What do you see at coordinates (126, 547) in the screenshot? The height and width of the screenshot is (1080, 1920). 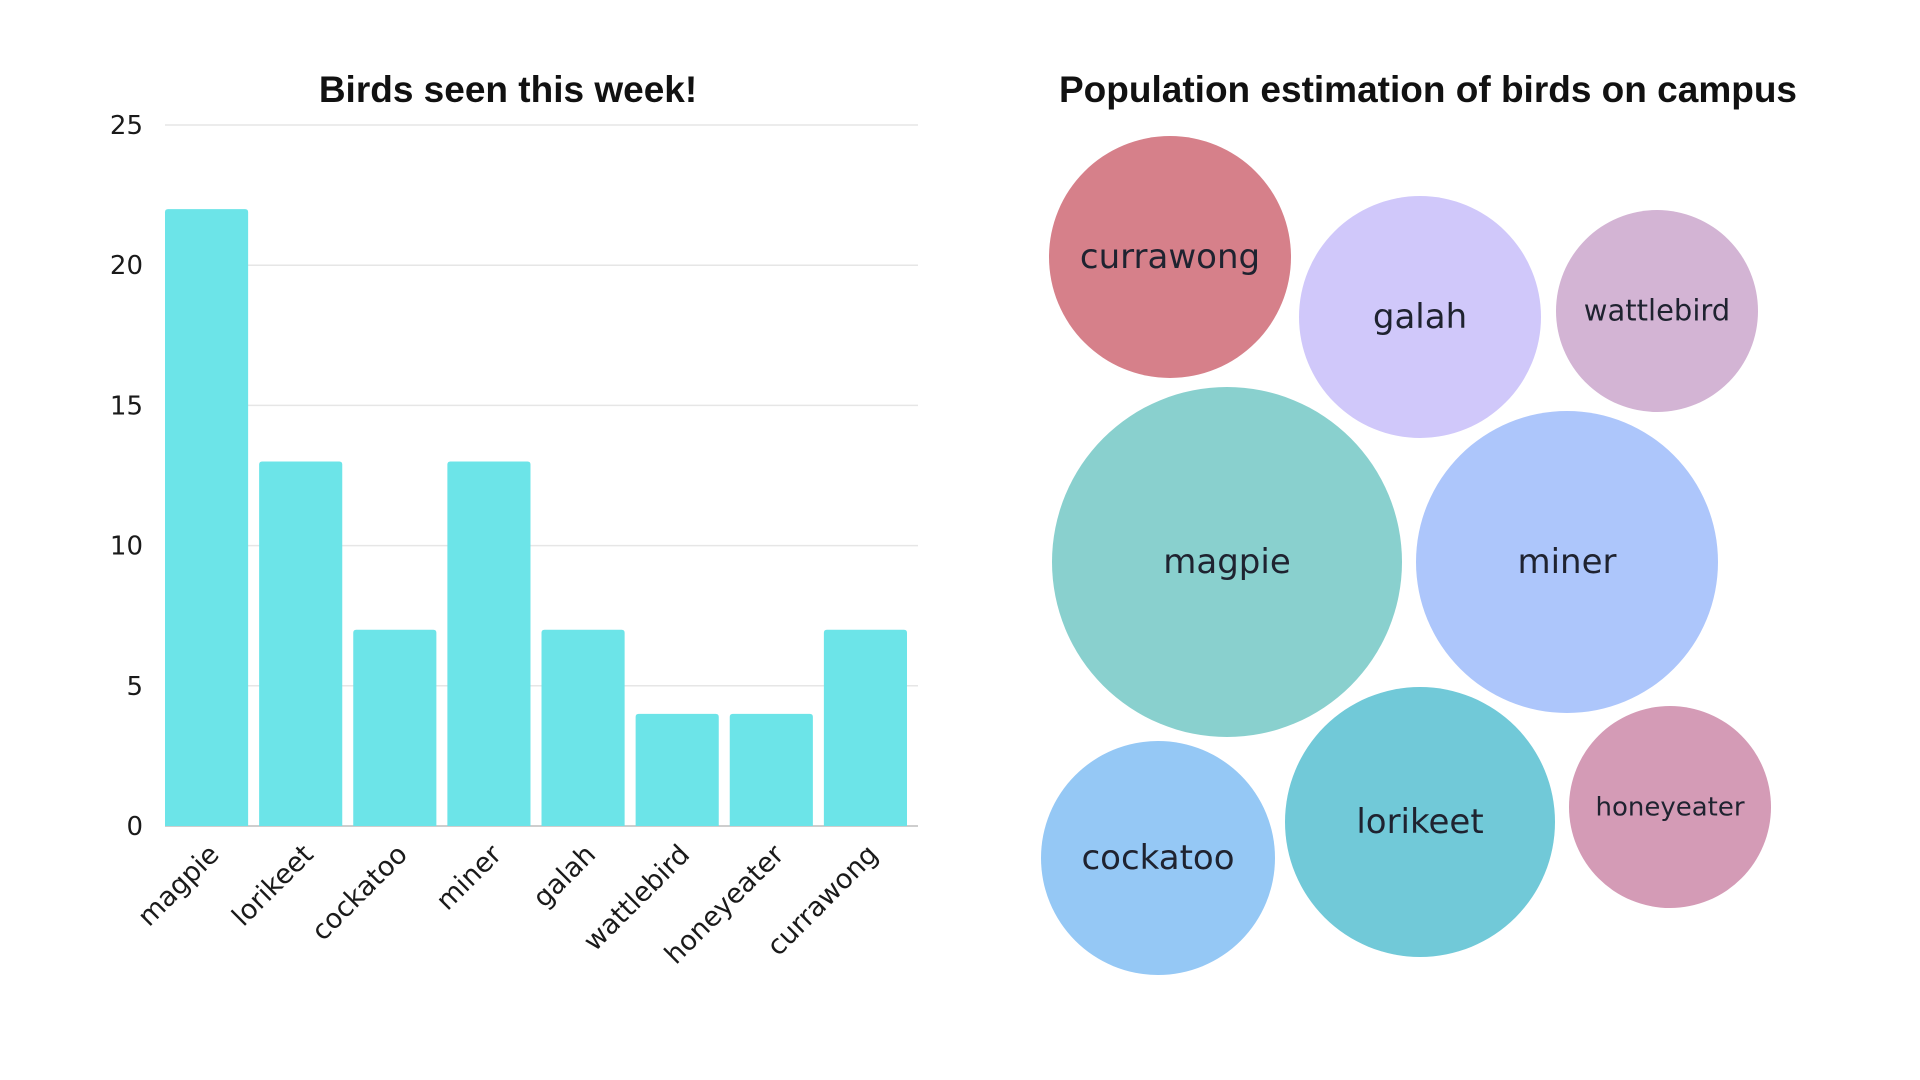 I see `y-tick-label: 10` at bounding box center [126, 547].